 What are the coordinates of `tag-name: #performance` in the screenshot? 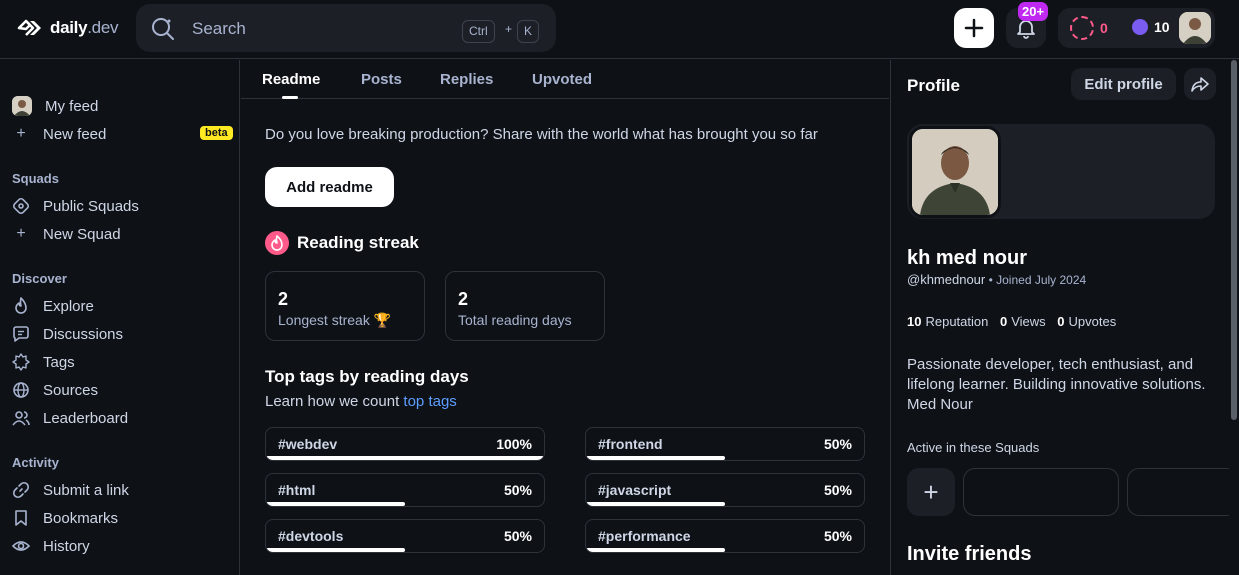 It's located at (644, 536).